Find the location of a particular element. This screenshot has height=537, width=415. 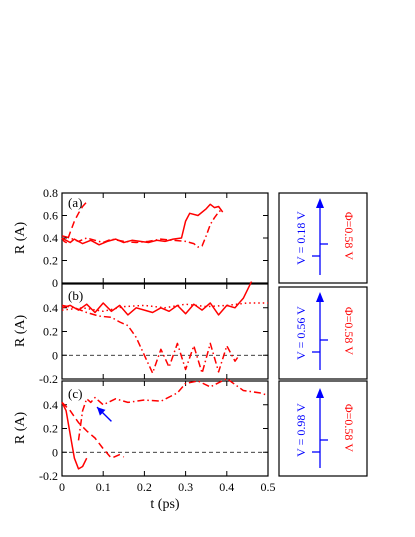

panel-a-ylabel: R (A) is located at coordinates (20, 238).